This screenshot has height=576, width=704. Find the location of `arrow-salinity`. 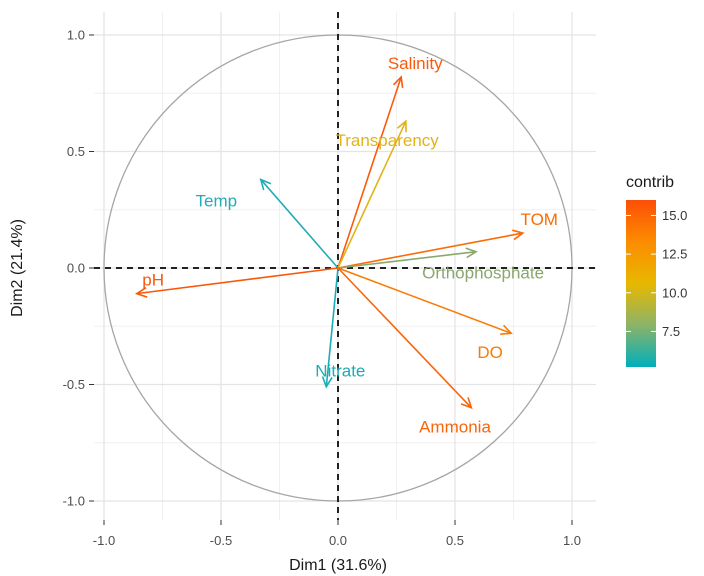

arrow-salinity is located at coordinates (370, 172).